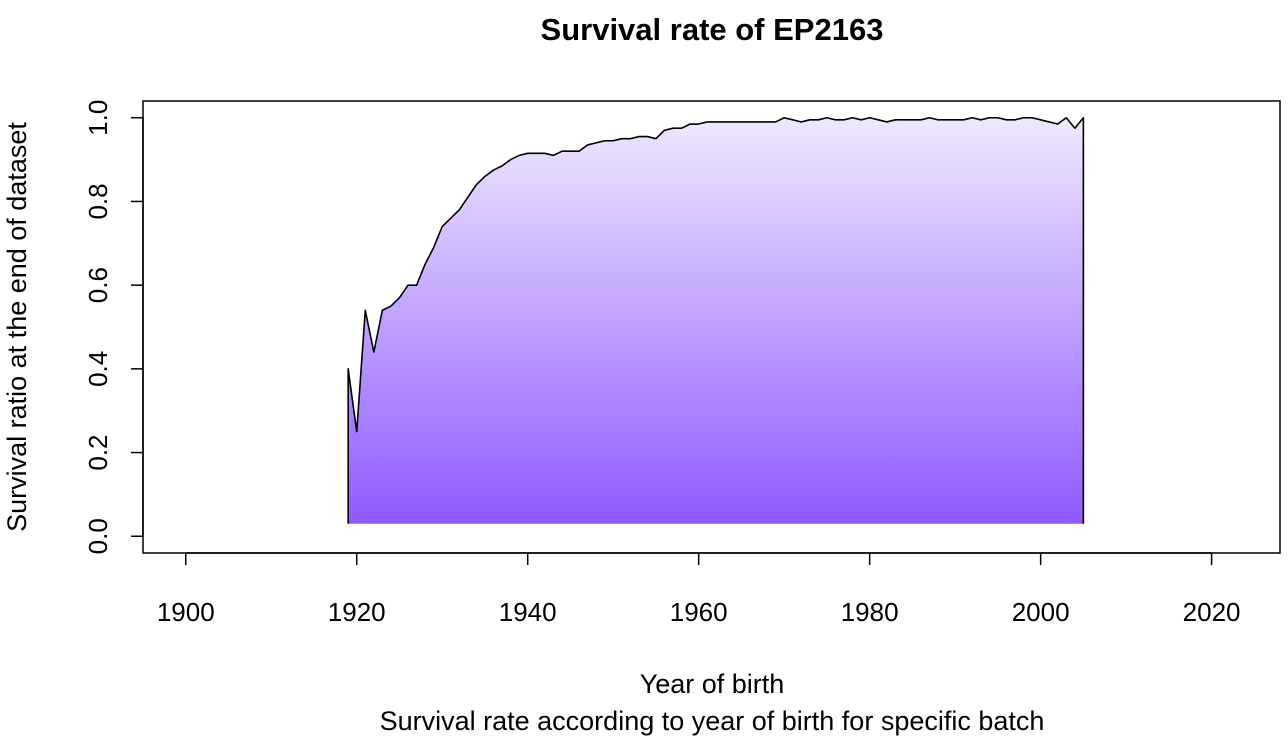 Image resolution: width=1288 pixels, height=738 pixels. Describe the element at coordinates (186, 612) in the screenshot. I see `x-tick-label: 1900` at that location.